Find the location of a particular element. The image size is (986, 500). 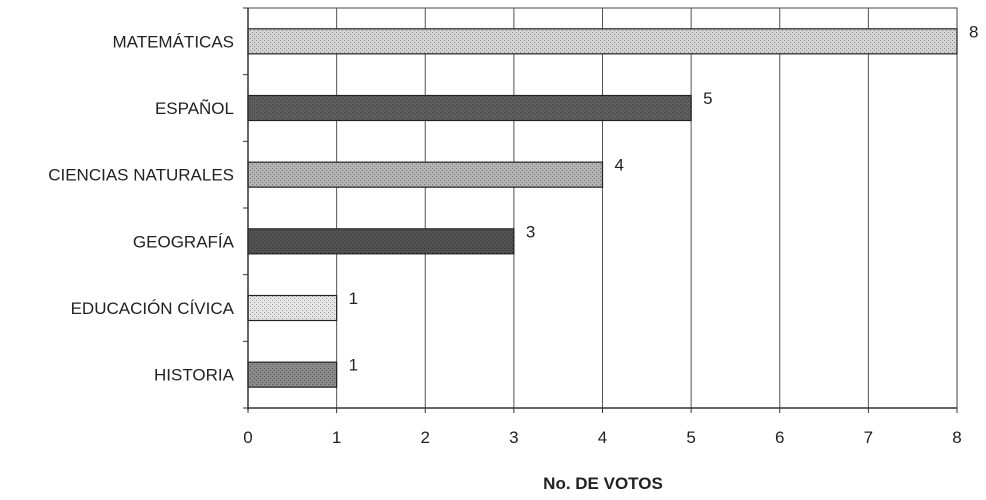

x-tick-label: 8 is located at coordinates (956, 437).